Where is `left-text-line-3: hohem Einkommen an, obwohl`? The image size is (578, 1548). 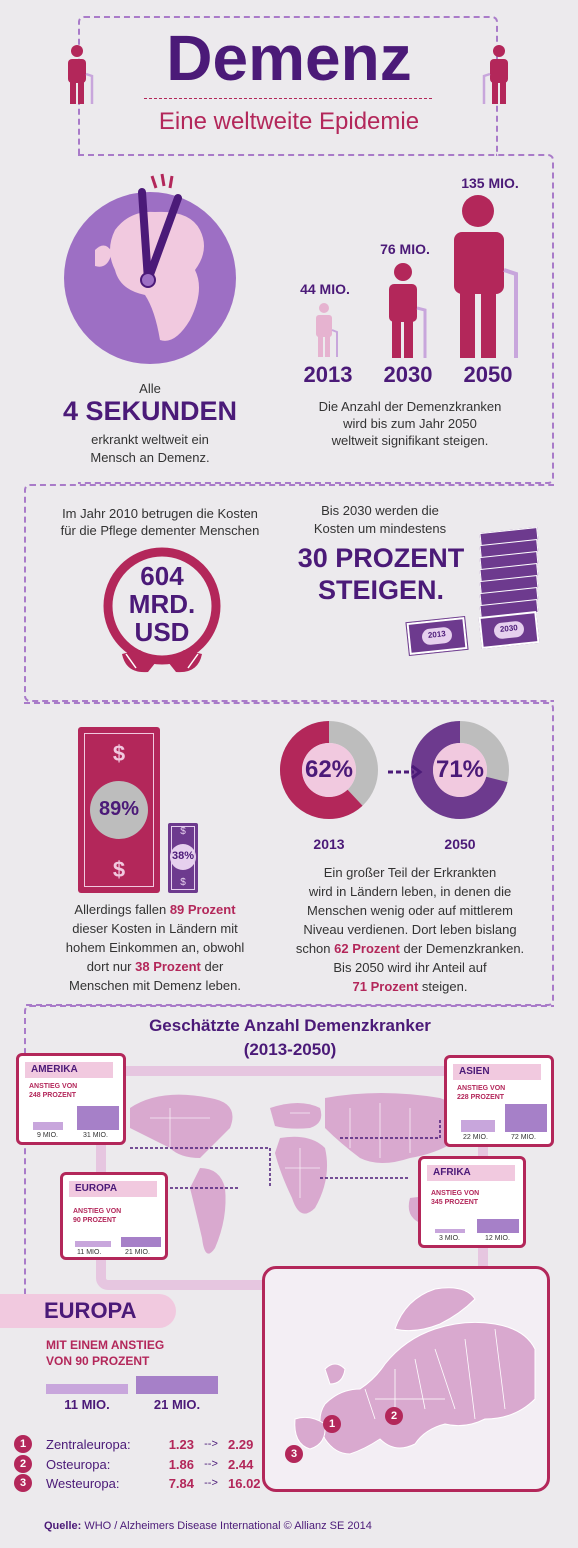 left-text-line-3: hohem Einkommen an, obwohl is located at coordinates (155, 947).